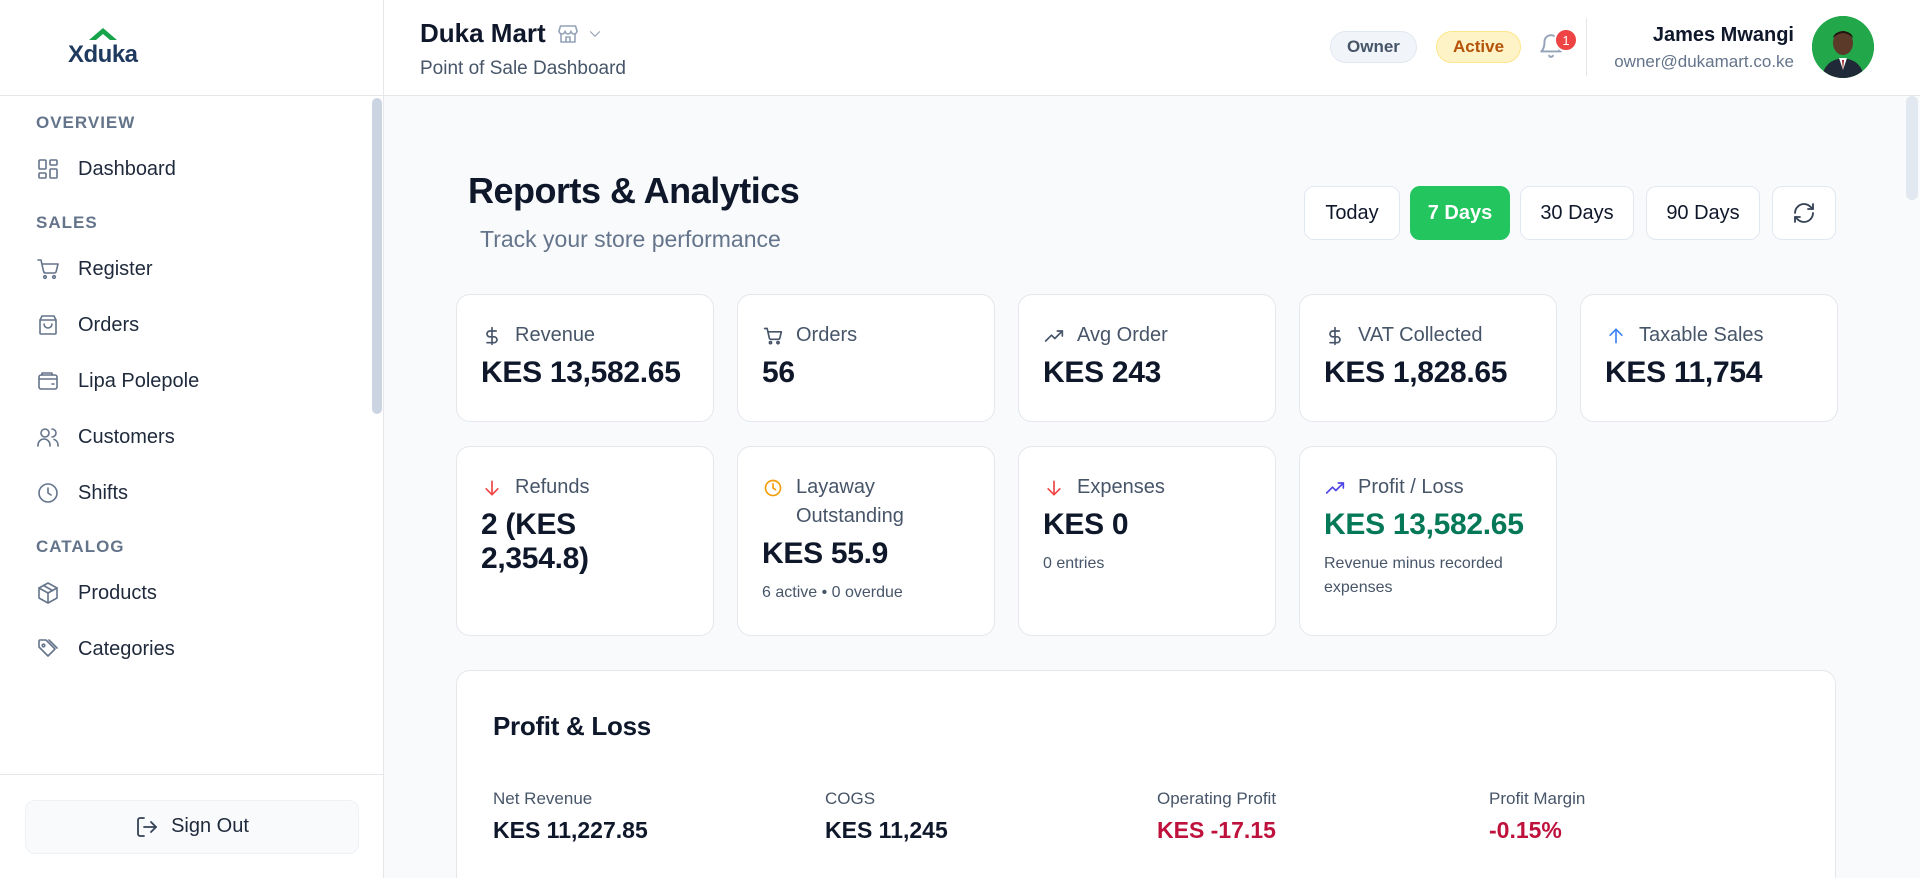 This screenshot has width=1920, height=878. I want to click on range-30-days-button: 30 Days, so click(1577, 213).